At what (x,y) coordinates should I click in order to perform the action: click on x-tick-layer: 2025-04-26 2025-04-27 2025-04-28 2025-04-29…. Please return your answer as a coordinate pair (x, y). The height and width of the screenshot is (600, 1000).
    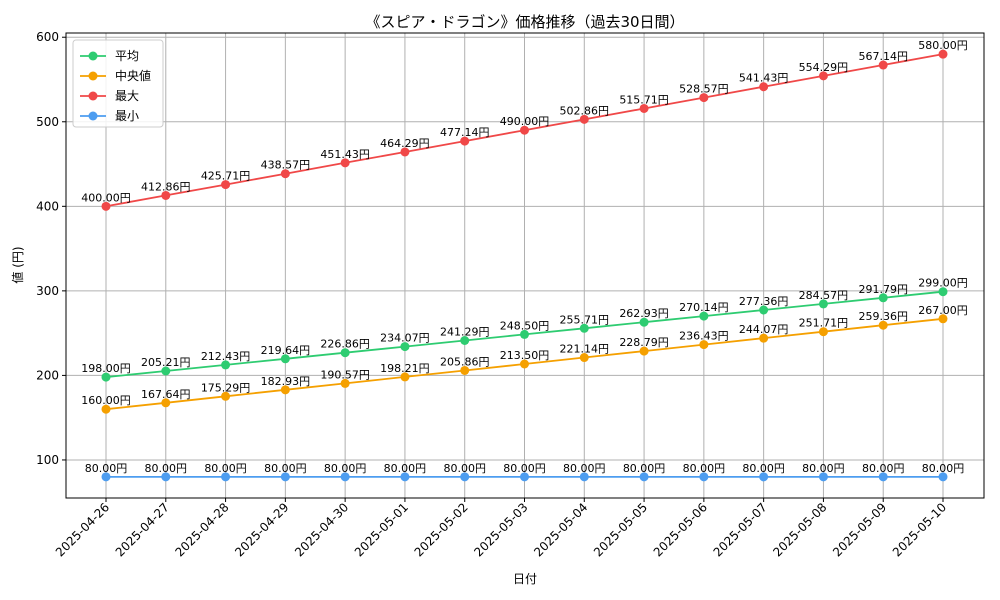
    Looking at the image, I should click on (501, 528).